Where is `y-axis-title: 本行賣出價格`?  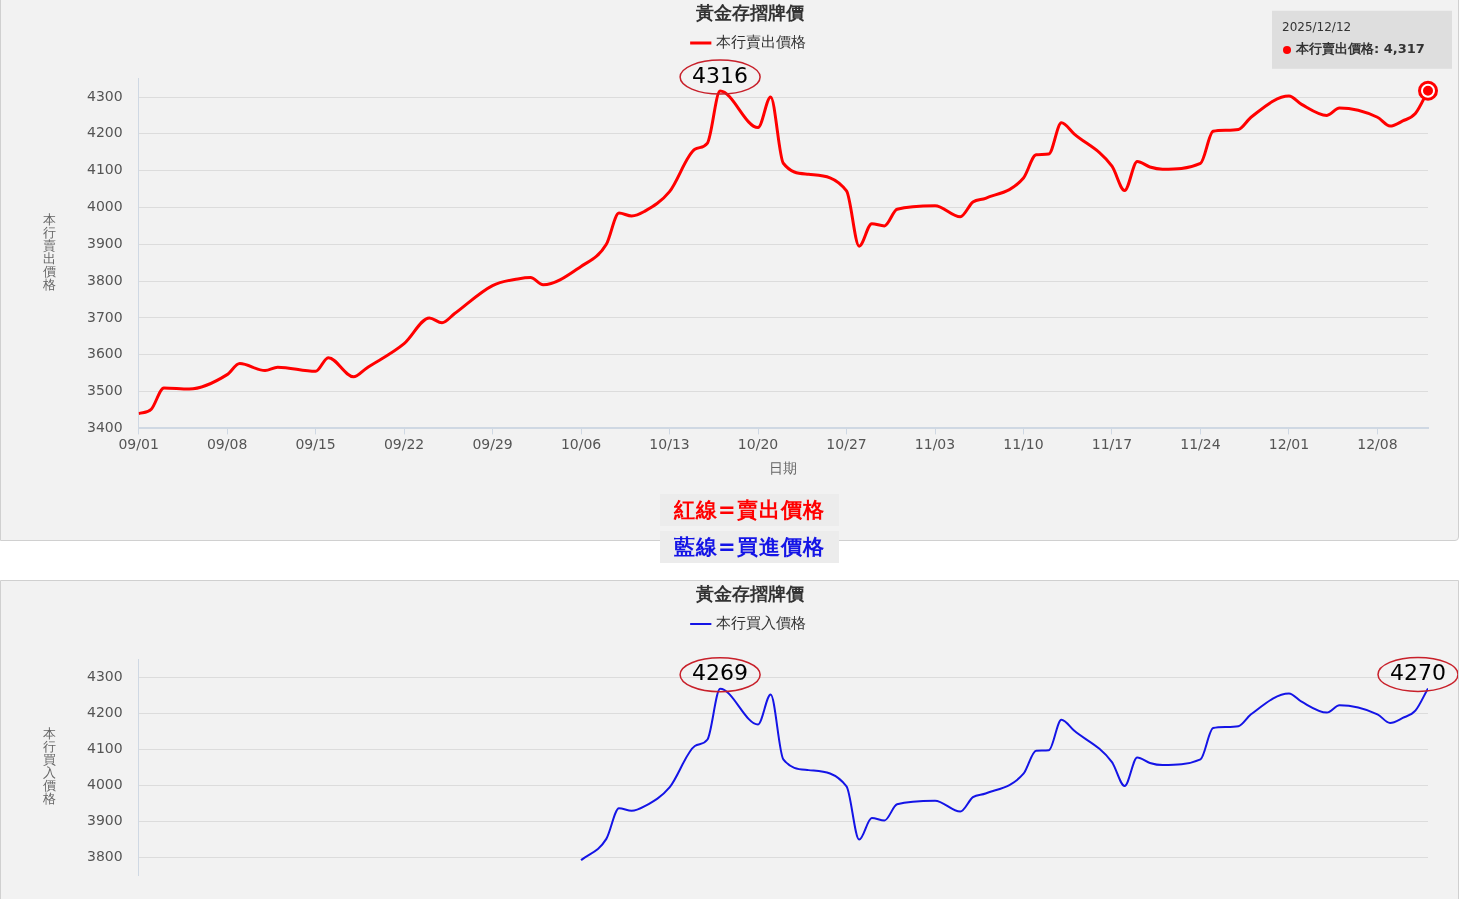
y-axis-title: 本行賣出價格 is located at coordinates (48, 252).